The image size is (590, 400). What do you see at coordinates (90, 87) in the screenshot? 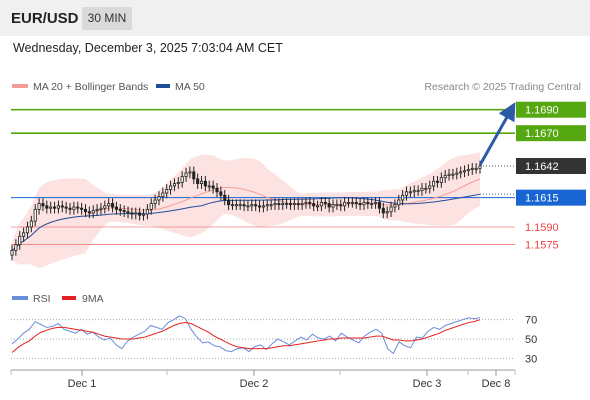
I see `ma20-legend-label: MA 20 + Bollinger Bands` at bounding box center [90, 87].